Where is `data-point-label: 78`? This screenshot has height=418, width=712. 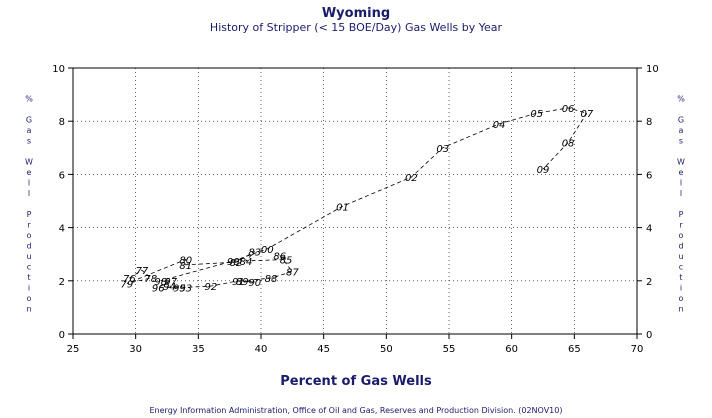
data-point-label: 78 is located at coordinates (150, 279).